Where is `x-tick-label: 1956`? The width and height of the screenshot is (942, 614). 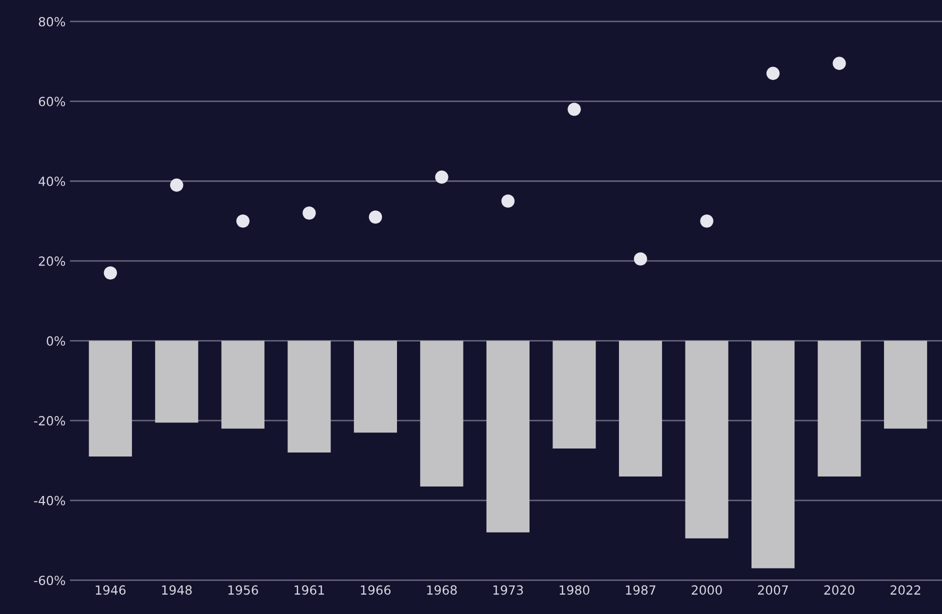 x-tick-label: 1956 is located at coordinates (243, 590).